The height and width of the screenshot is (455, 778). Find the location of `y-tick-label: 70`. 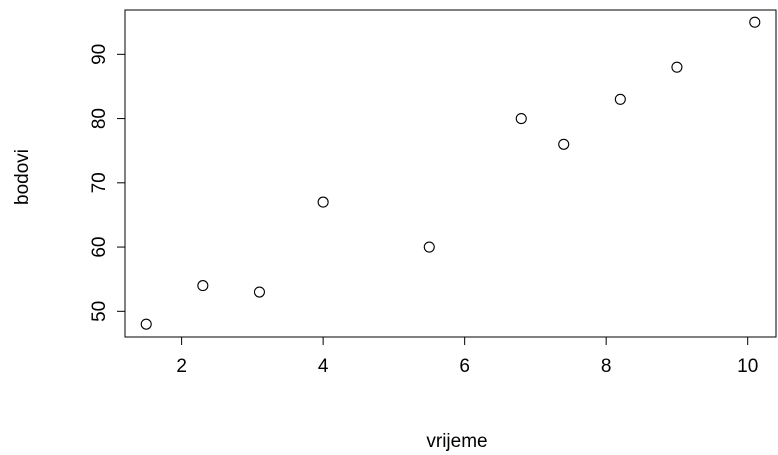

y-tick-label: 70 is located at coordinates (99, 182).